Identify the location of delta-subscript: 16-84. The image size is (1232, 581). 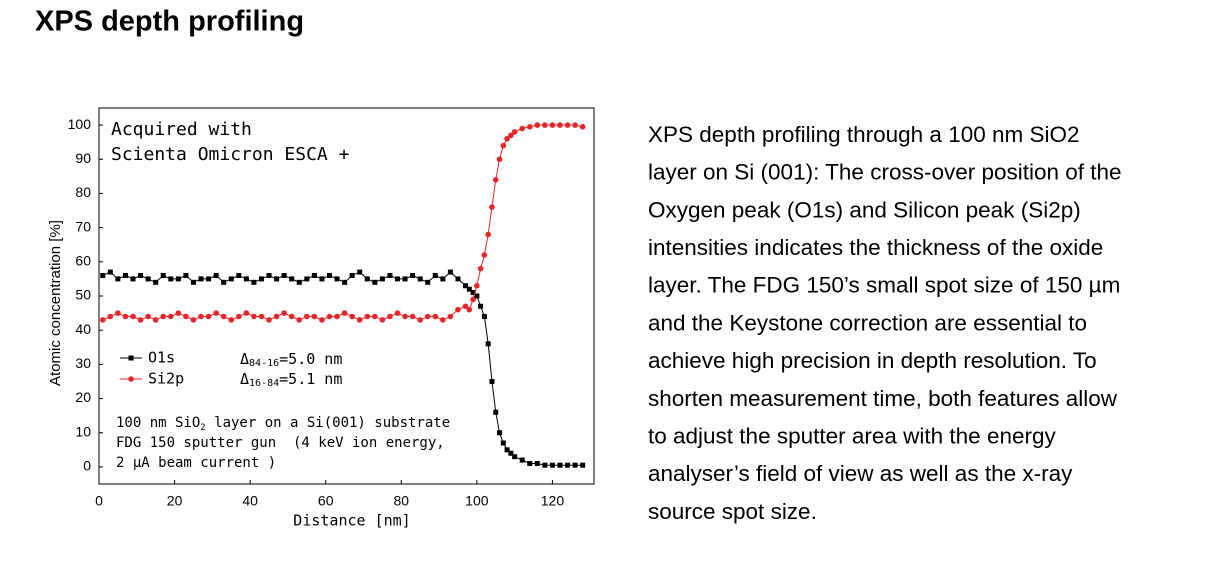
(264, 383).